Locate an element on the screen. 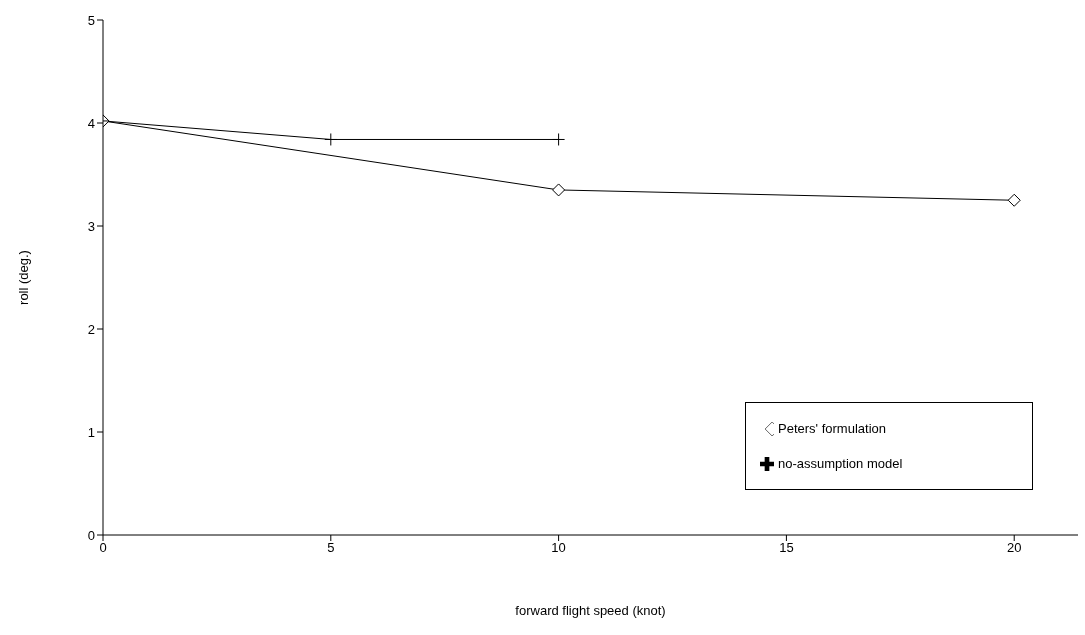  y-tick-label: 1 is located at coordinates (91, 432).